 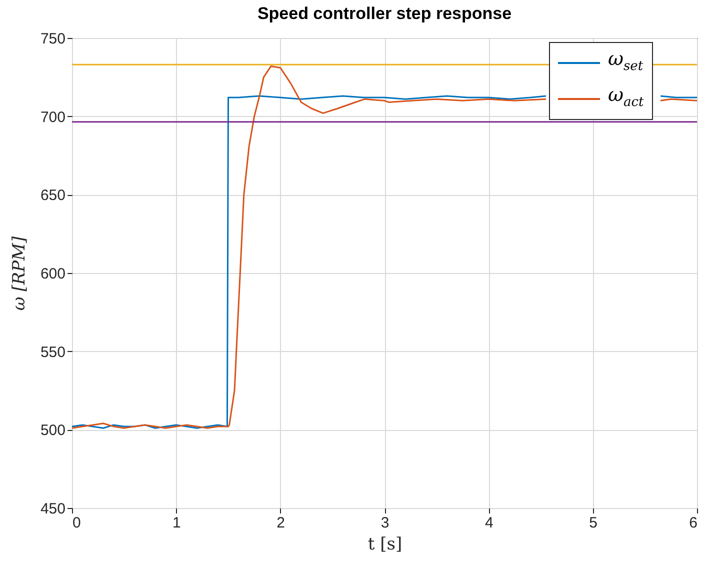 I want to click on y-tick-label: 650, so click(x=53, y=195).